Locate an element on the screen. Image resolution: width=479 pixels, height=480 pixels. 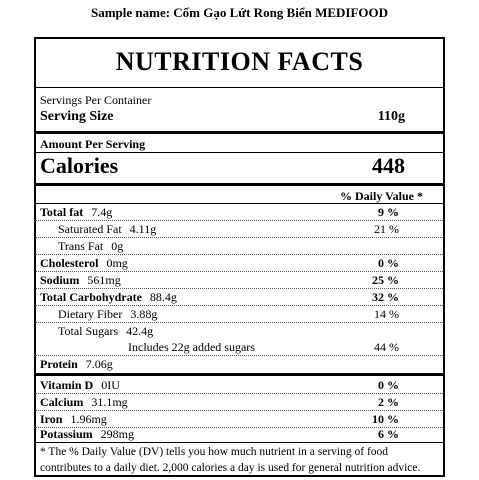
calories-value: 448 is located at coordinates (388, 165).